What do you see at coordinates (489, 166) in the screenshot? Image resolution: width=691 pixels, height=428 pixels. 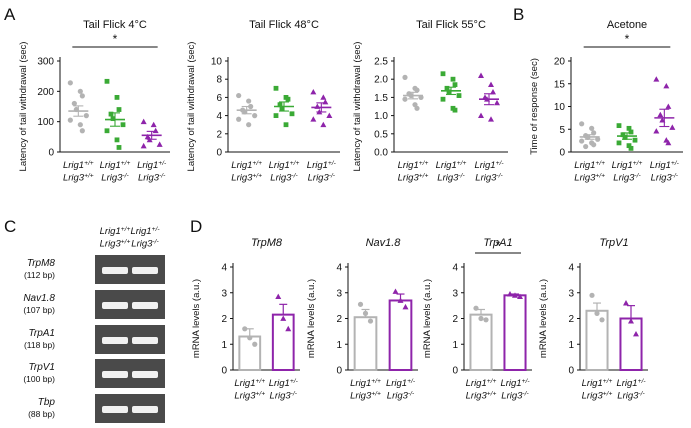 I see `x-label-2-line1: Lrig1+/-` at bounding box center [489, 166].